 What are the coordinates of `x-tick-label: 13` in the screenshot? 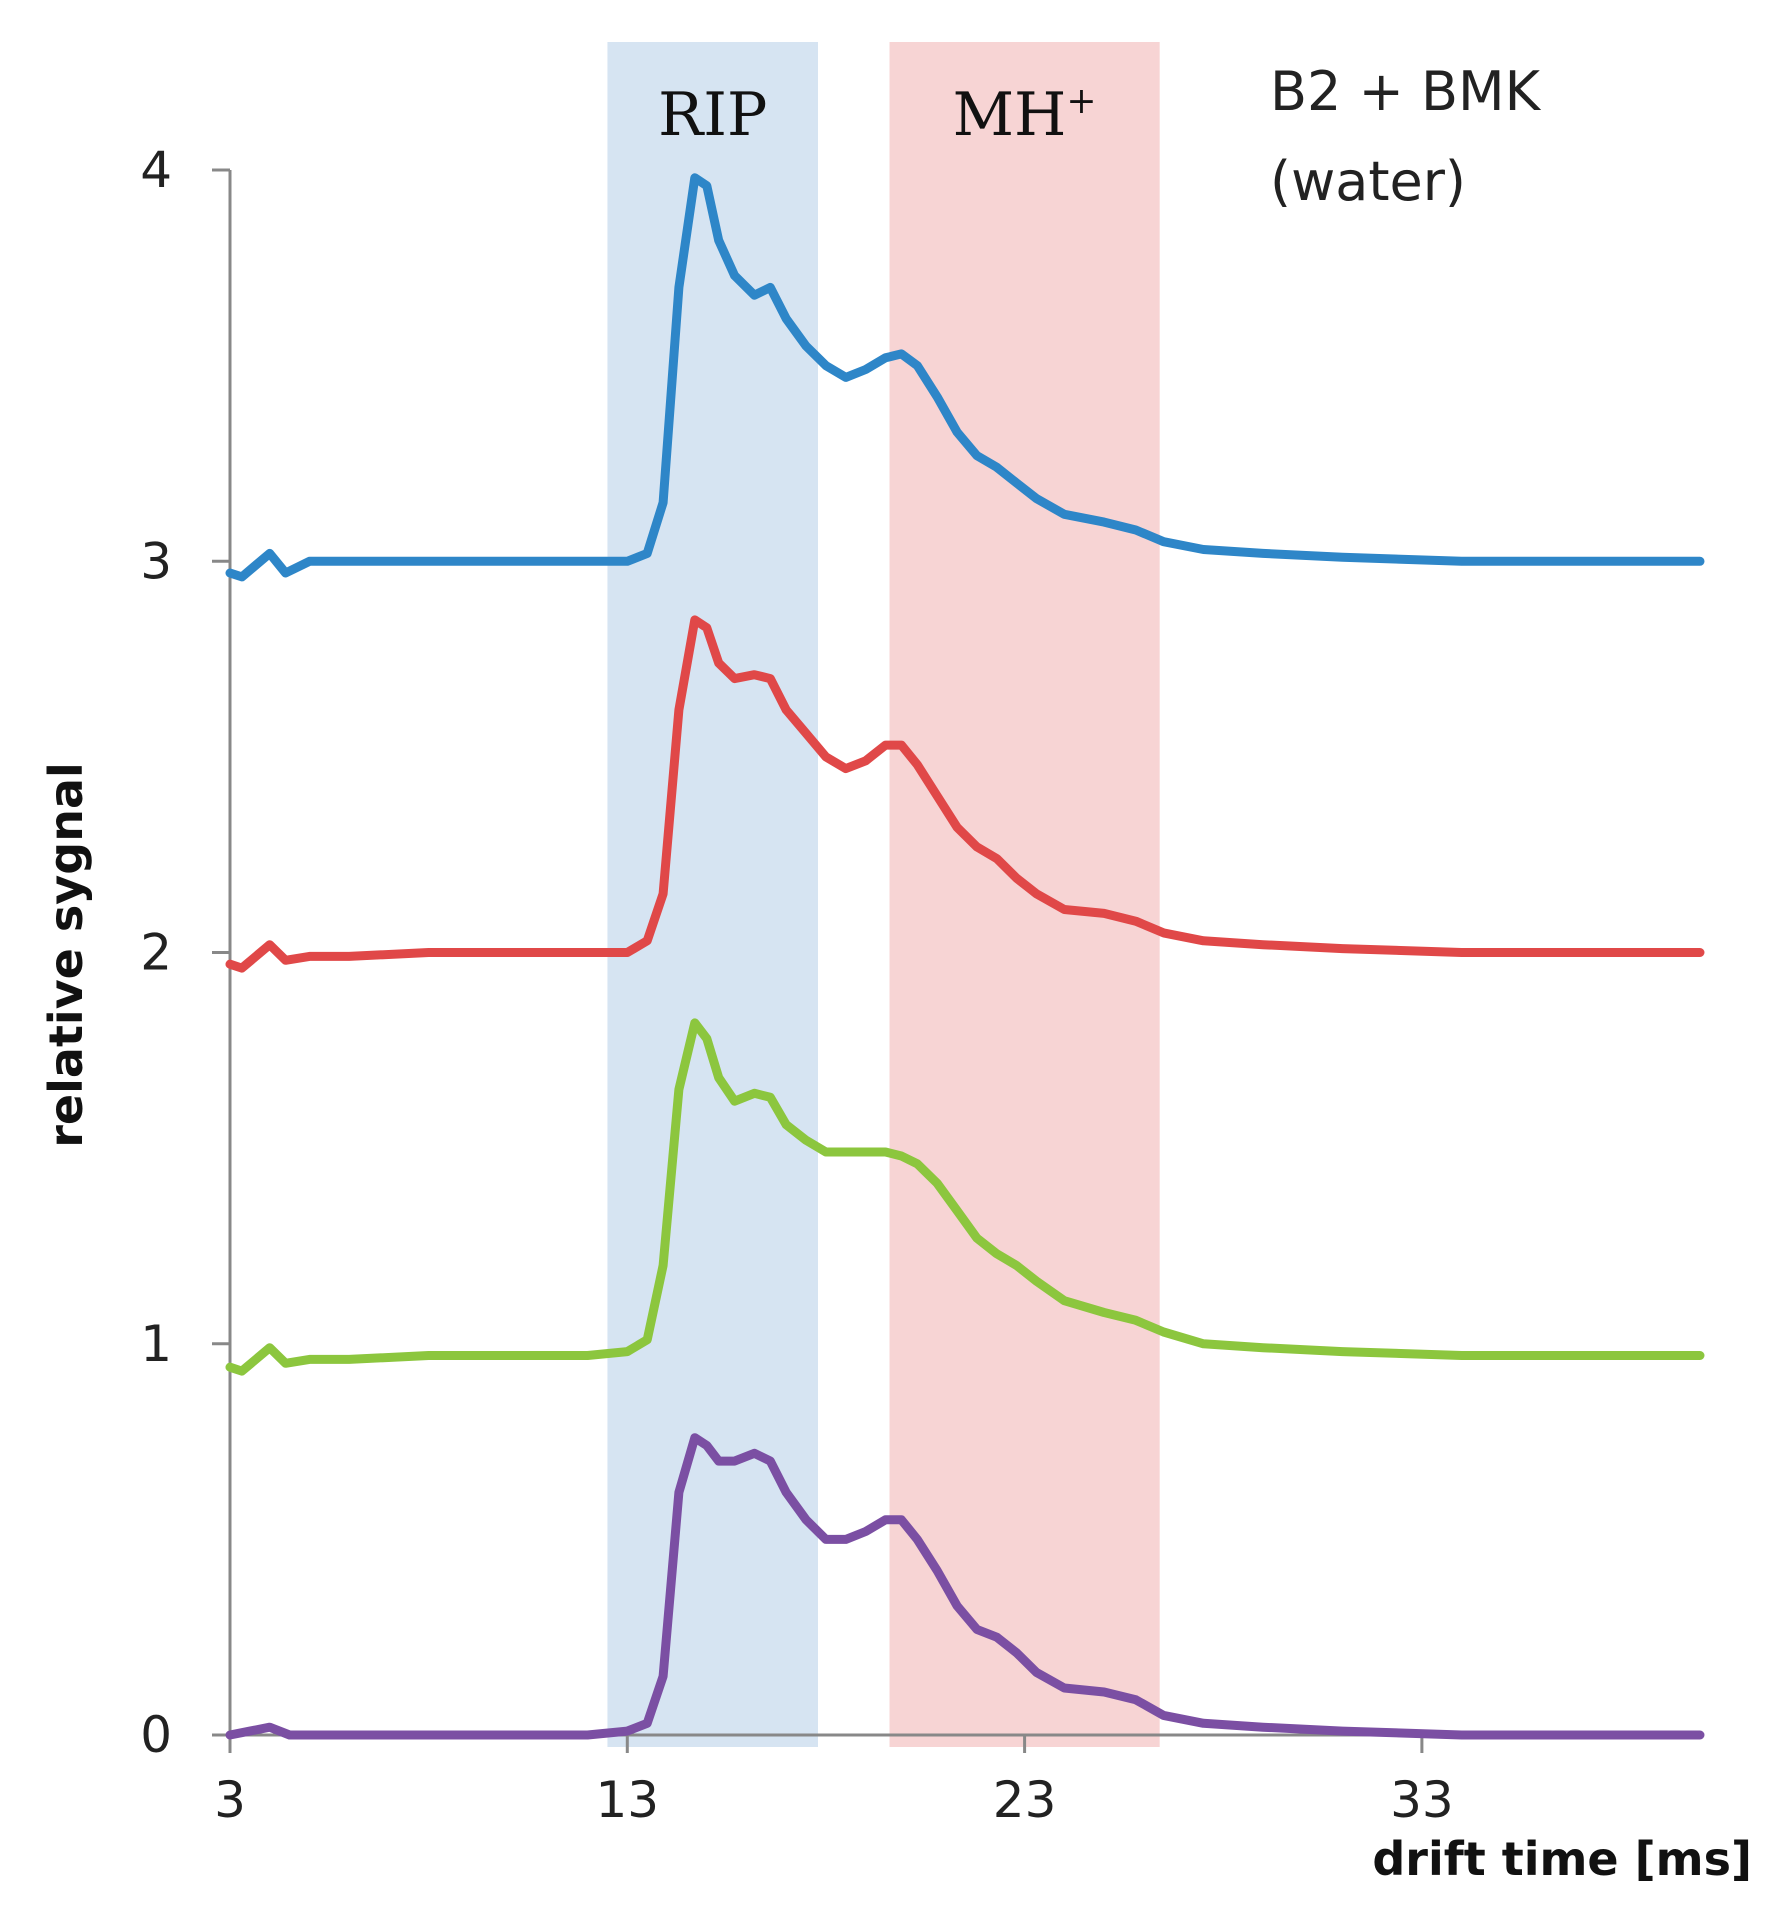 It's located at (627, 1800).